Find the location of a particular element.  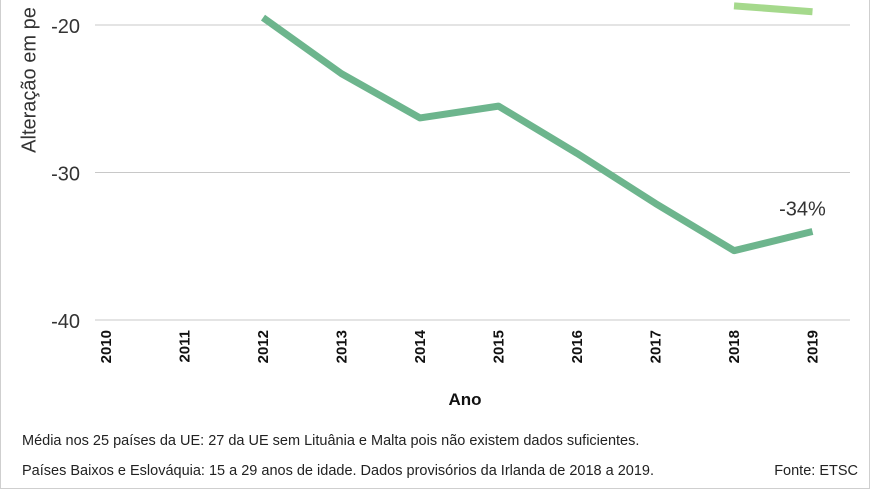

x-tick-label: 2010 is located at coordinates (106, 346).